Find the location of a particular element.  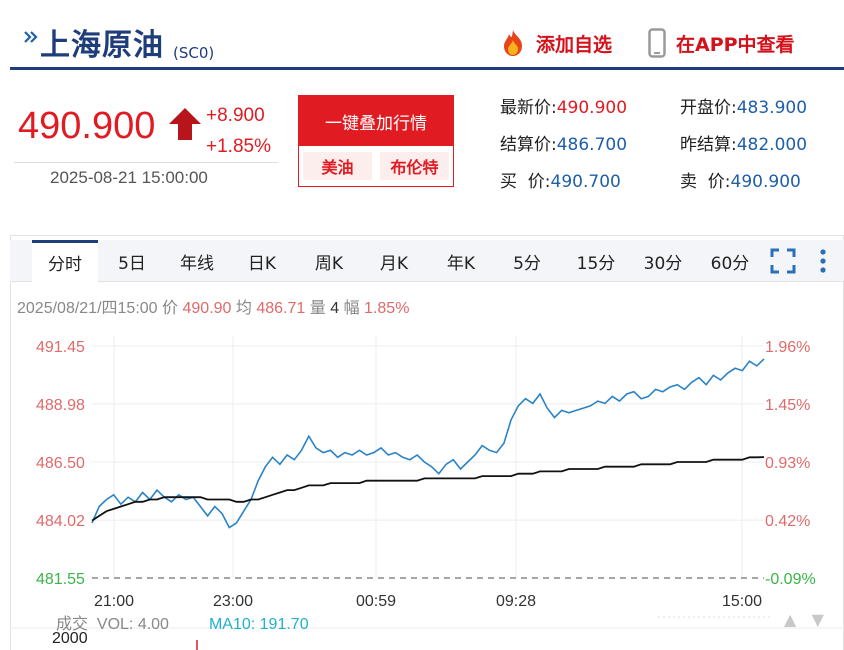

info-amplitude: 1.85% is located at coordinates (387, 308).